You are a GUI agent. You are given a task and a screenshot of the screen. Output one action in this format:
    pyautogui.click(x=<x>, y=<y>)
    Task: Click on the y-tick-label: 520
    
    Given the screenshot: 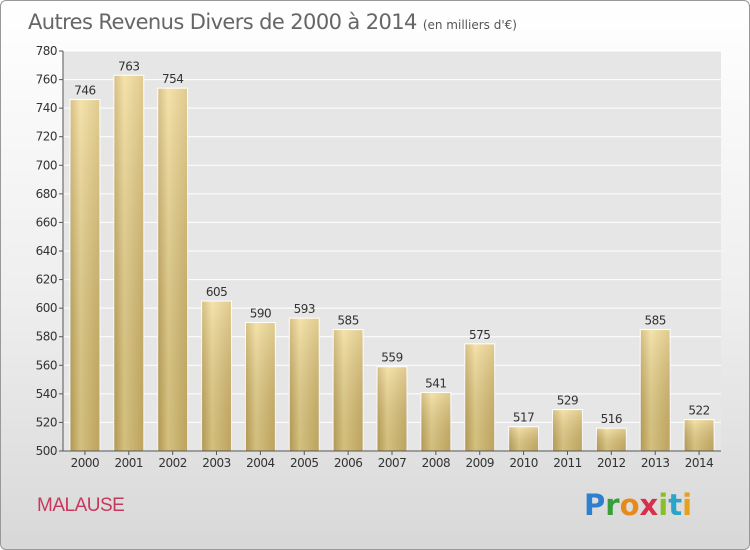 What is the action you would take?
    pyautogui.click(x=46, y=422)
    